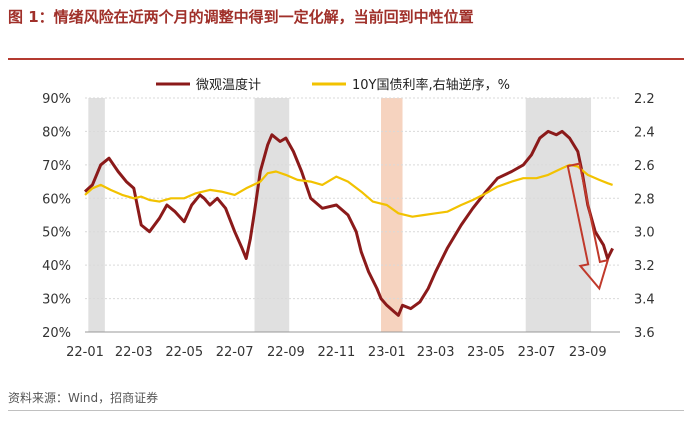  Describe the element at coordinates (56, 199) in the screenshot. I see `y-left-tick-label: 60%` at that location.